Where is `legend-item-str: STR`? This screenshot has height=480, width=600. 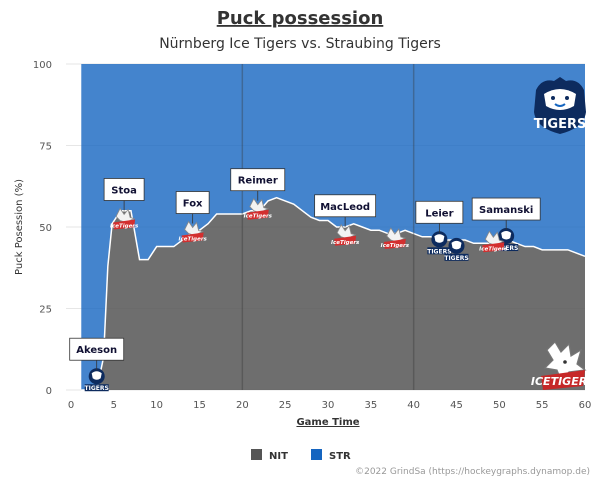
legend-item-str: STR is located at coordinates (331, 455).